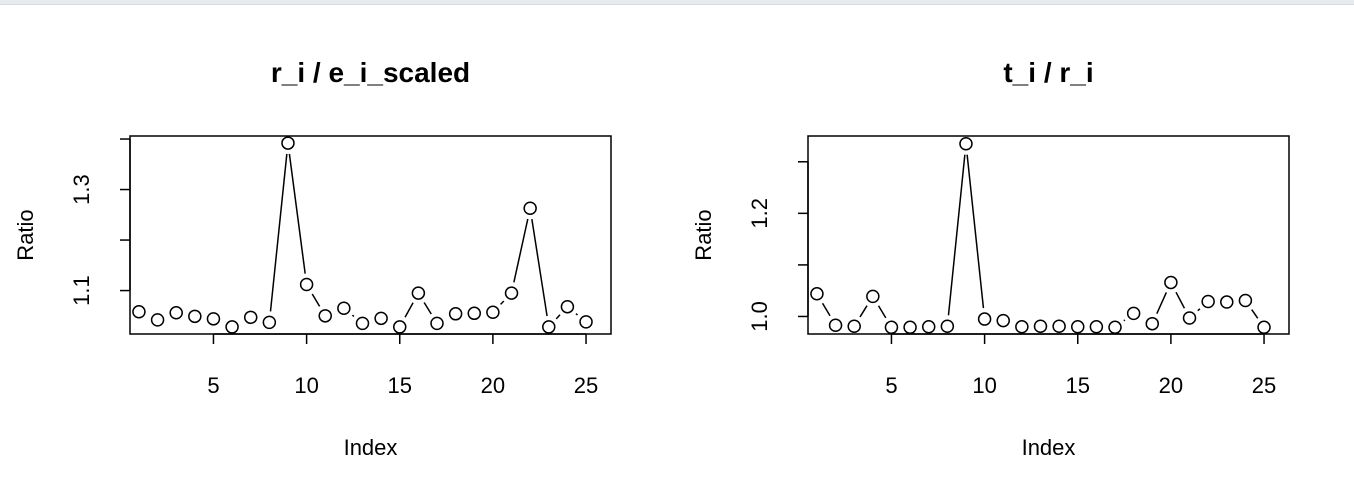 Image resolution: width=1354 pixels, height=480 pixels. Describe the element at coordinates (759, 213) in the screenshot. I see `y-tick-label: 1.2` at that location.